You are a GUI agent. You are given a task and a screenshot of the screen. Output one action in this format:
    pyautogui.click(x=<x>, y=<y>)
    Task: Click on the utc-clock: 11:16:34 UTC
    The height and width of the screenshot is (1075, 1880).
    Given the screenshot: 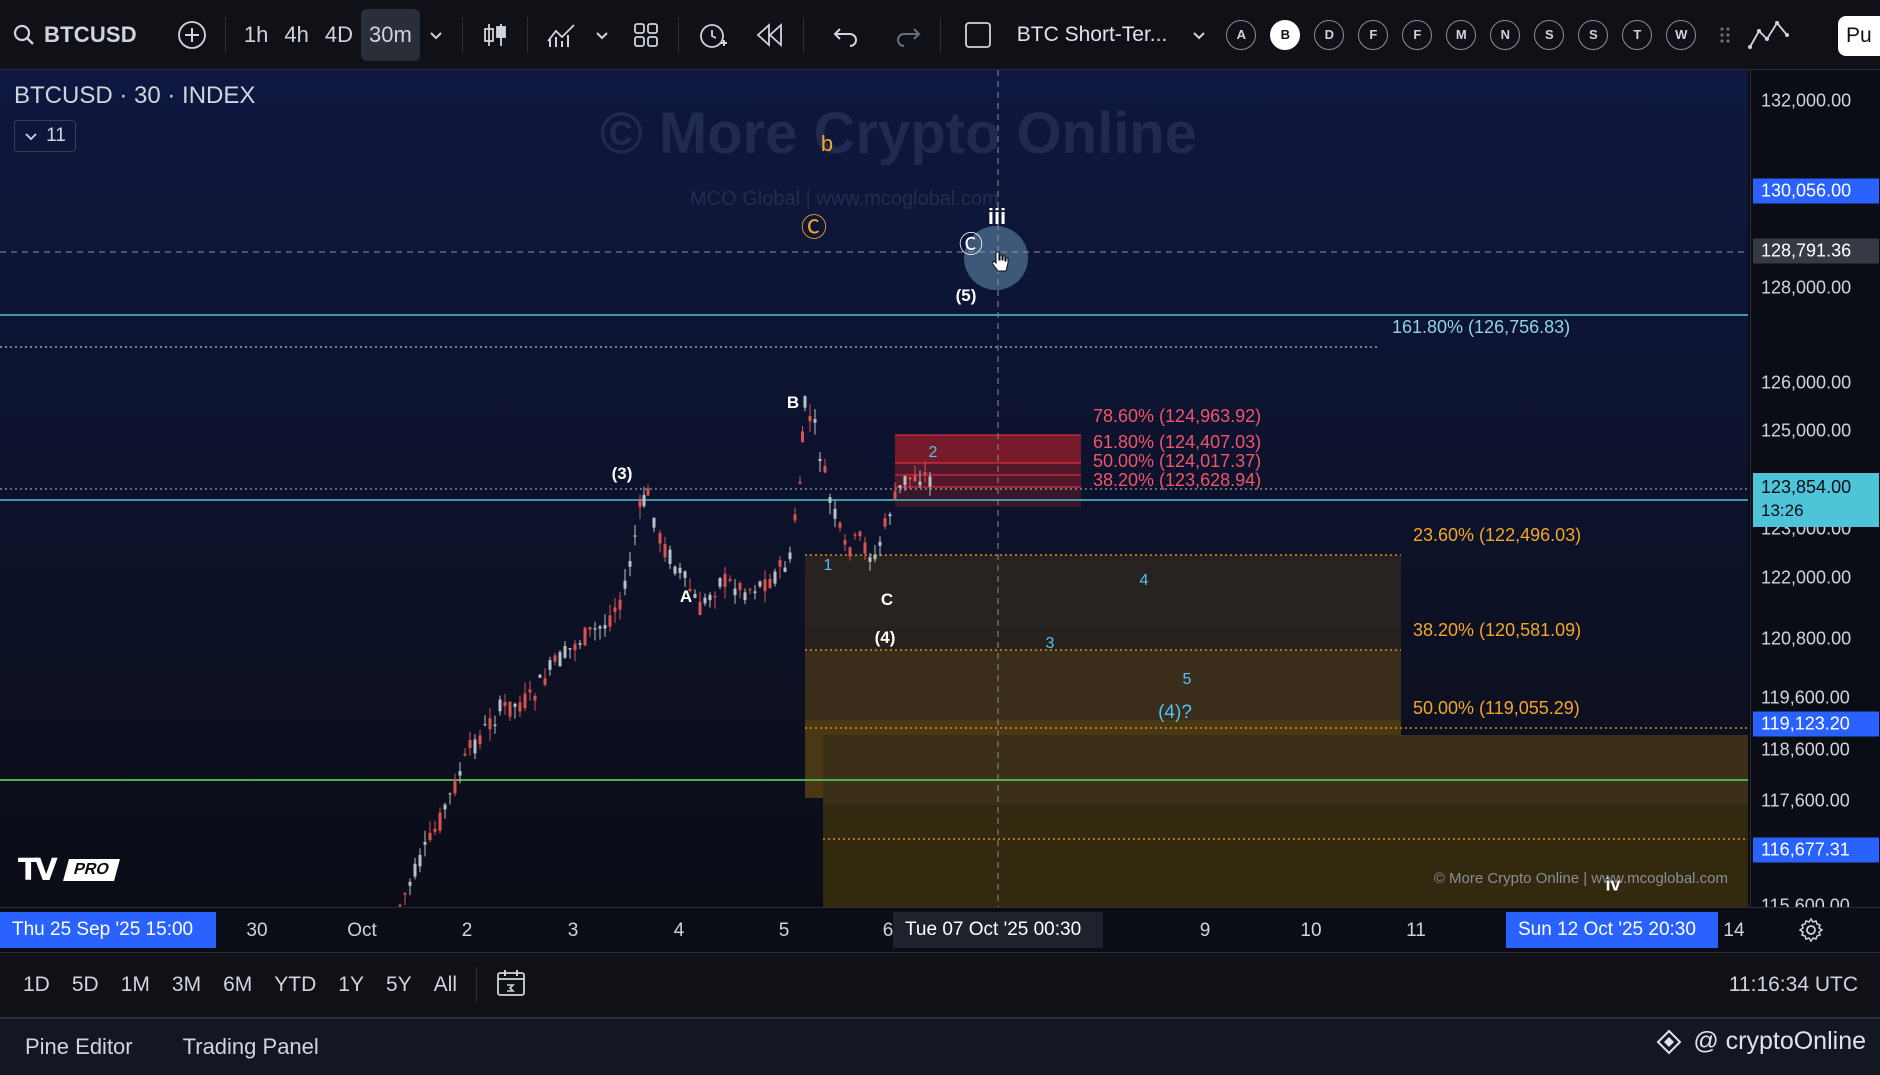 What is the action you would take?
    pyautogui.click(x=1793, y=984)
    